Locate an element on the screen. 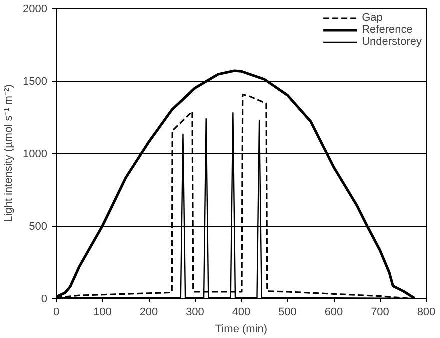 This screenshot has height=338, width=440. legend-label: Gap is located at coordinates (372, 18).